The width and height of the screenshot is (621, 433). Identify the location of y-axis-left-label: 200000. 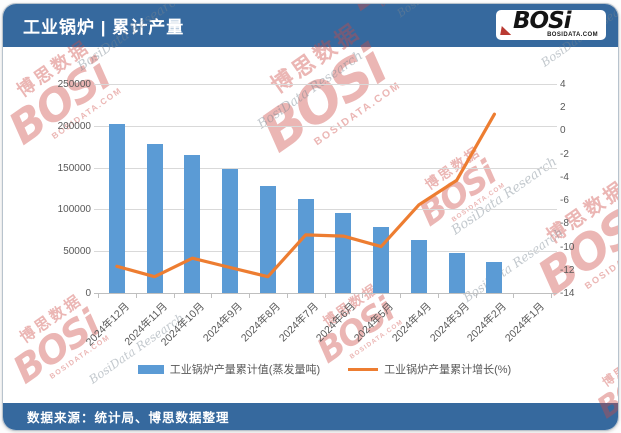
(74, 126).